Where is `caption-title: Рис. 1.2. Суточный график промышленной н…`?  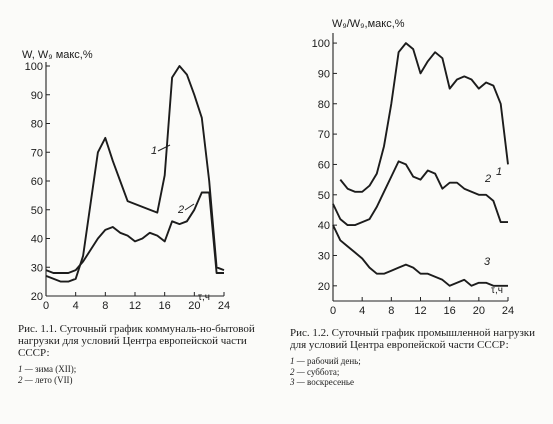 caption-title: Рис. 1.2. Суточный график промышленной н… is located at coordinates (413, 339).